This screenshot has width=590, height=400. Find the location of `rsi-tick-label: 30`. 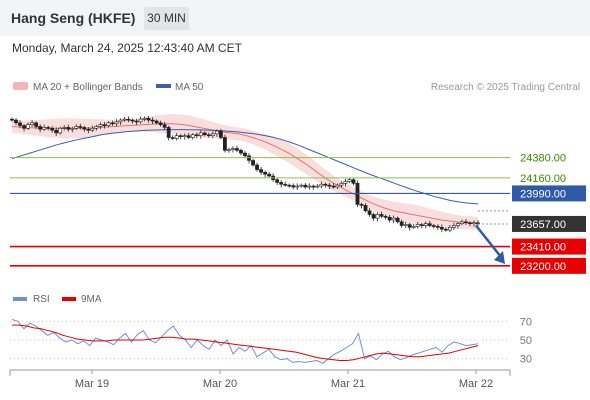

rsi-tick-label: 30 is located at coordinates (526, 360).